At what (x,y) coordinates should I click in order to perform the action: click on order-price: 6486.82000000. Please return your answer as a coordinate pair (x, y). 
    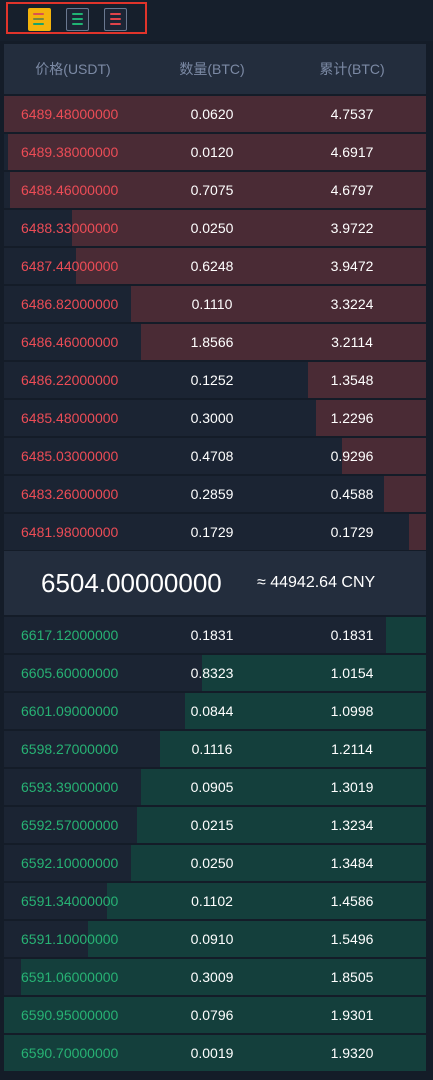
    Looking at the image, I should click on (69, 304).